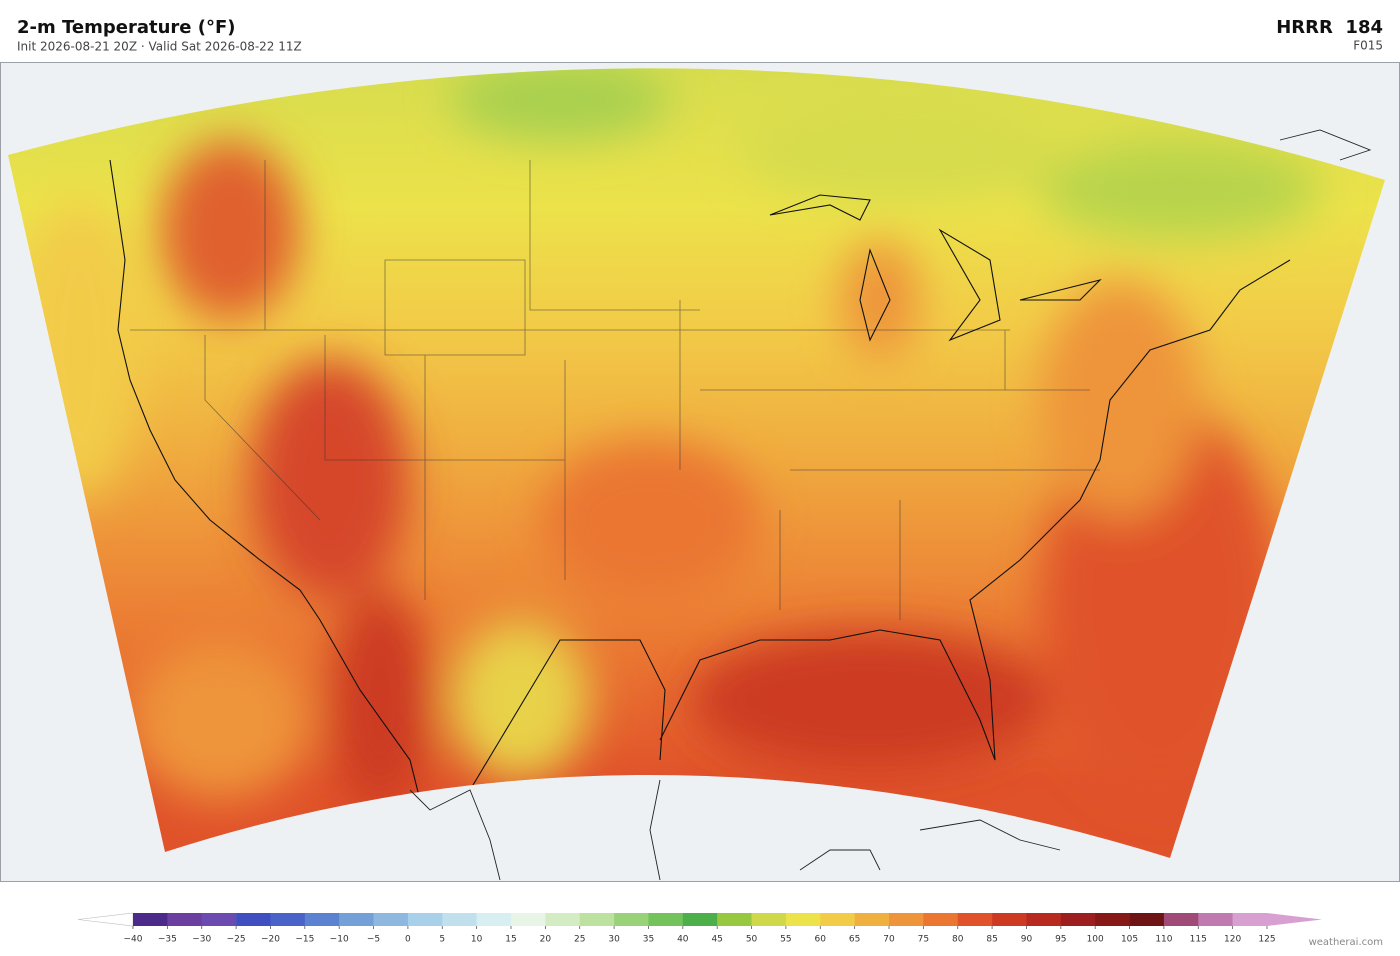  I want to click on colorbar-tick-label: 25, so click(579, 940).